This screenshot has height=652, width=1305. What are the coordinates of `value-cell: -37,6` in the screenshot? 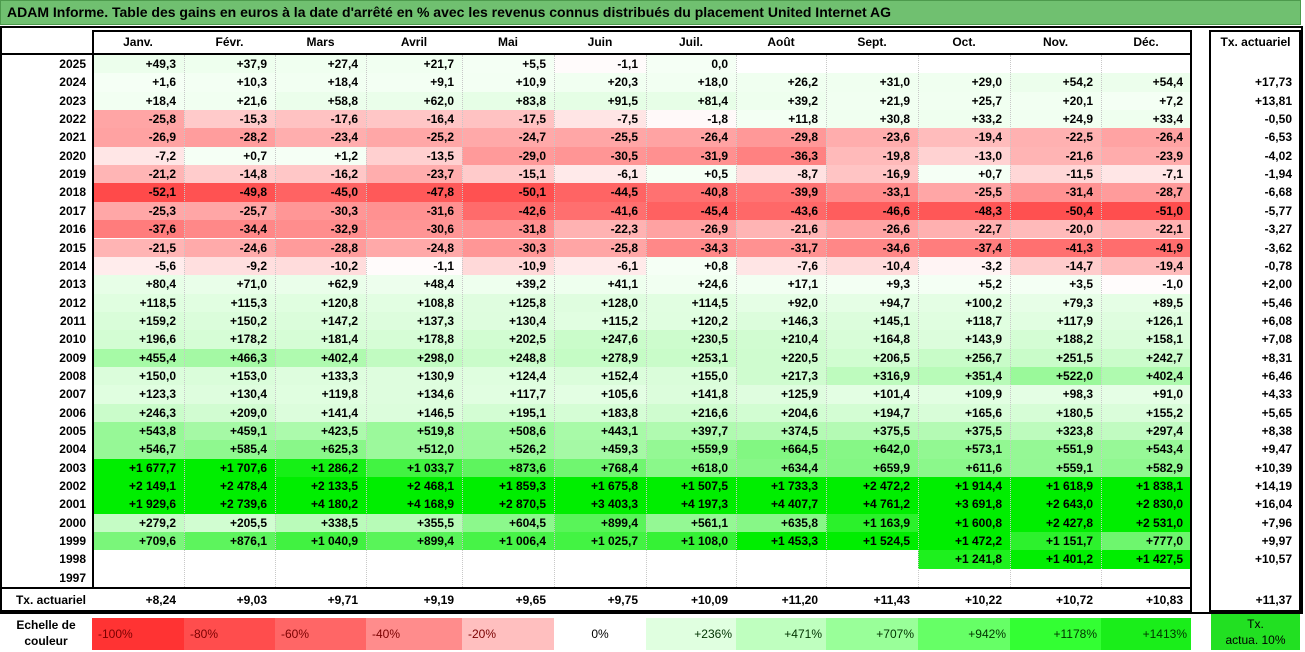 It's located at (138, 229).